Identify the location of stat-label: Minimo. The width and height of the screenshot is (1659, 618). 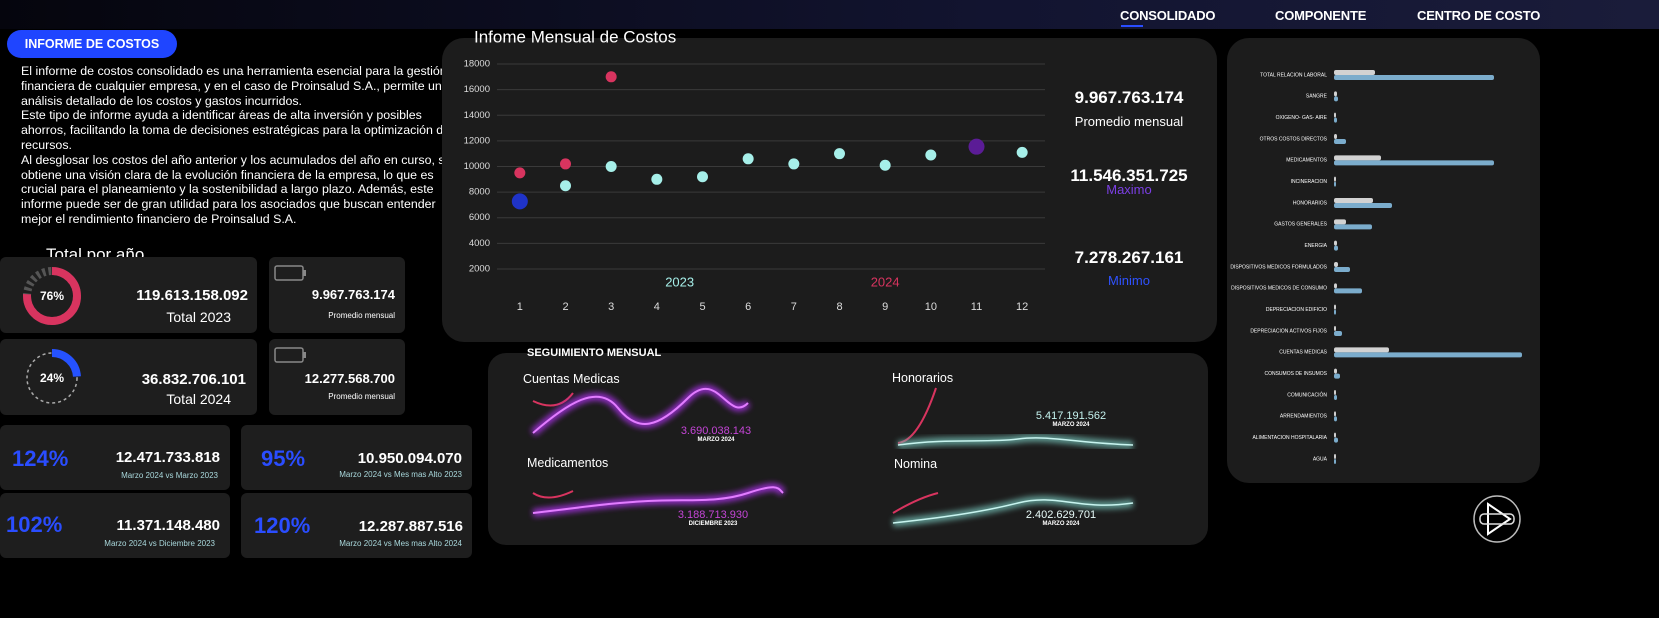
(1129, 280).